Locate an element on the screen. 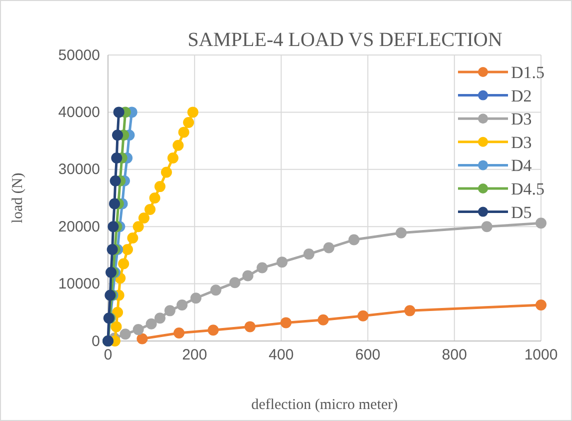 The height and width of the screenshot is (421, 572). x-tick-label: 0 is located at coordinates (108, 355).